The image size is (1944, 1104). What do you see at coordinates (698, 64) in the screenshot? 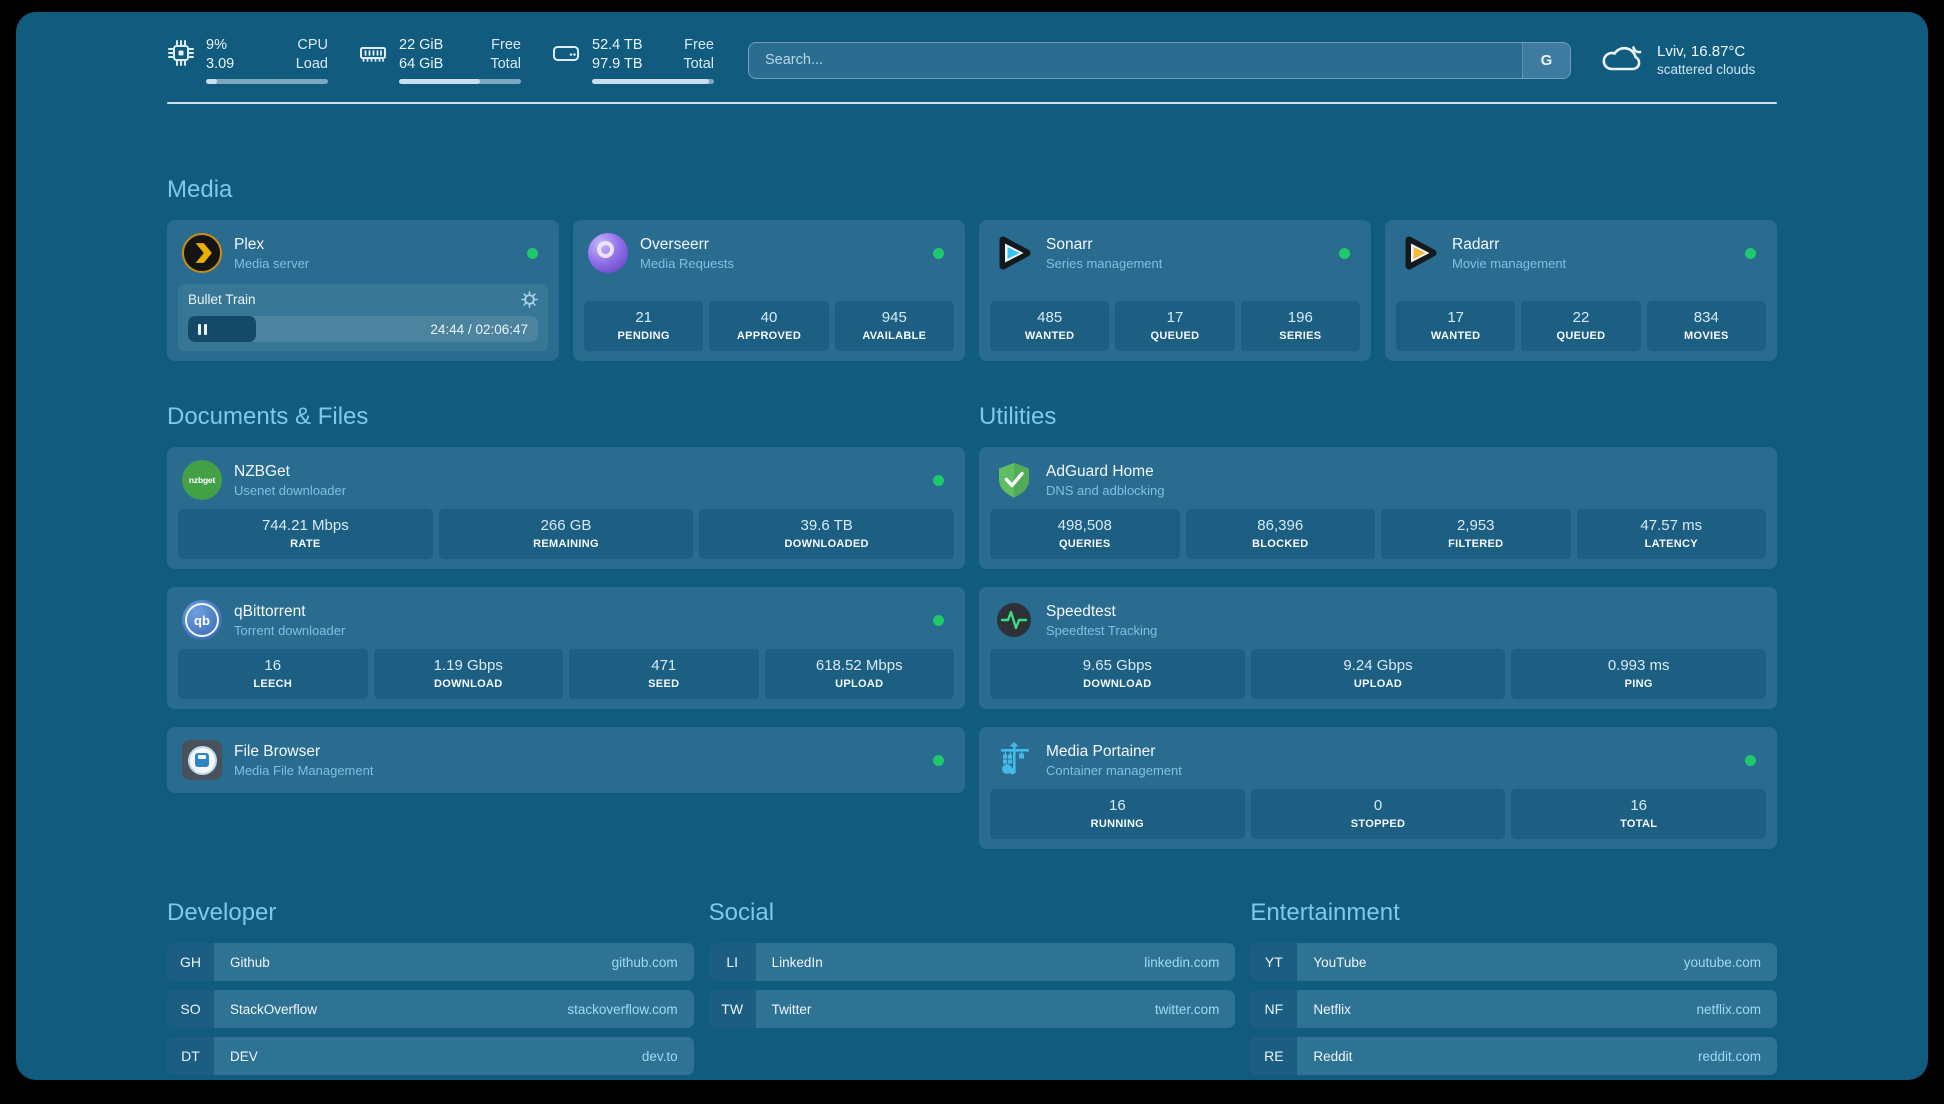
I see `disk-total-label: Total` at bounding box center [698, 64].